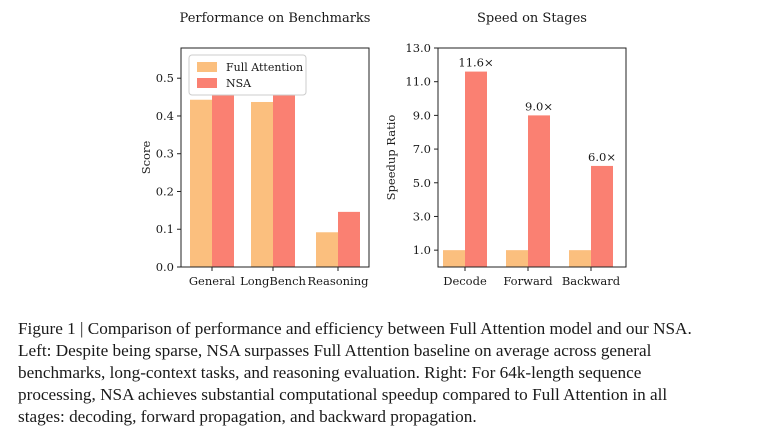 The height and width of the screenshot is (433, 768). I want to click on legend-box, so click(247, 75).